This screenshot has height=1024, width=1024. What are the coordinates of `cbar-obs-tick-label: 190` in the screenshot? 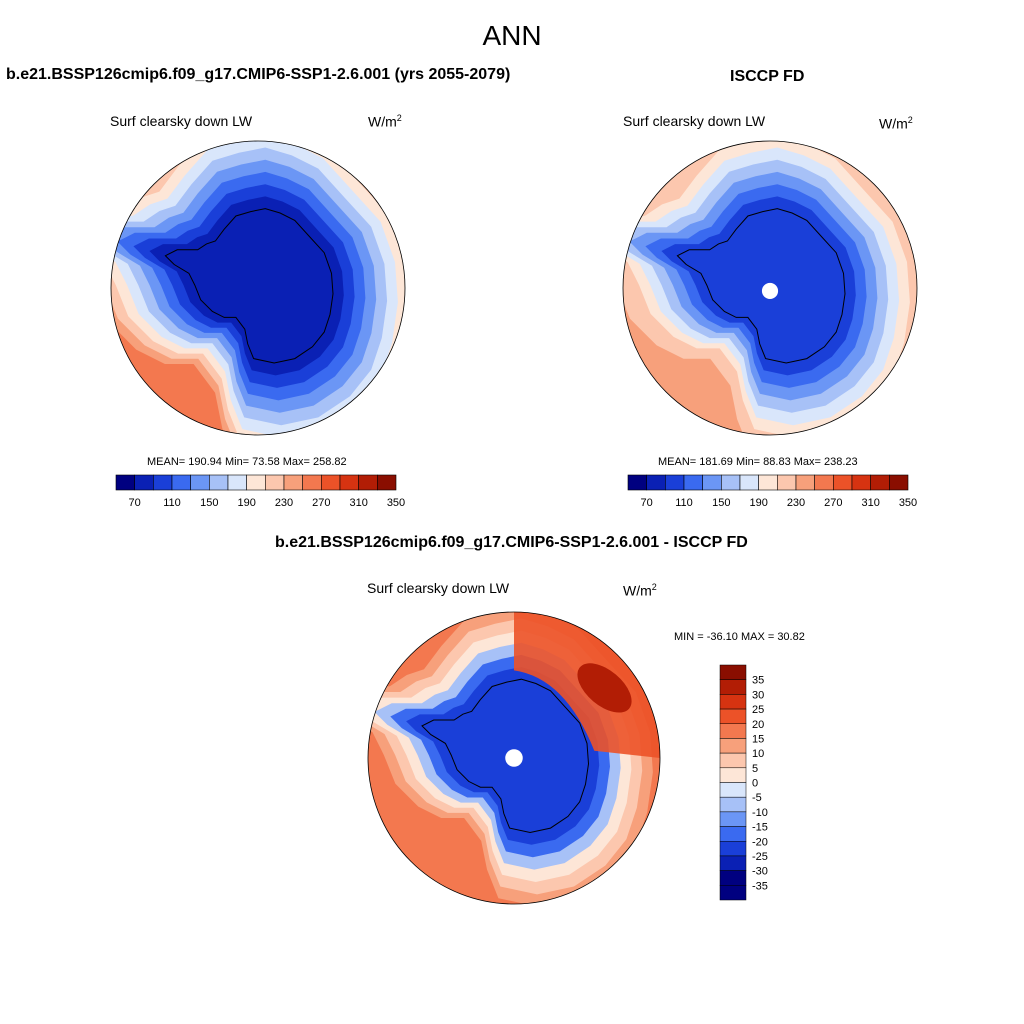 It's located at (758, 503).